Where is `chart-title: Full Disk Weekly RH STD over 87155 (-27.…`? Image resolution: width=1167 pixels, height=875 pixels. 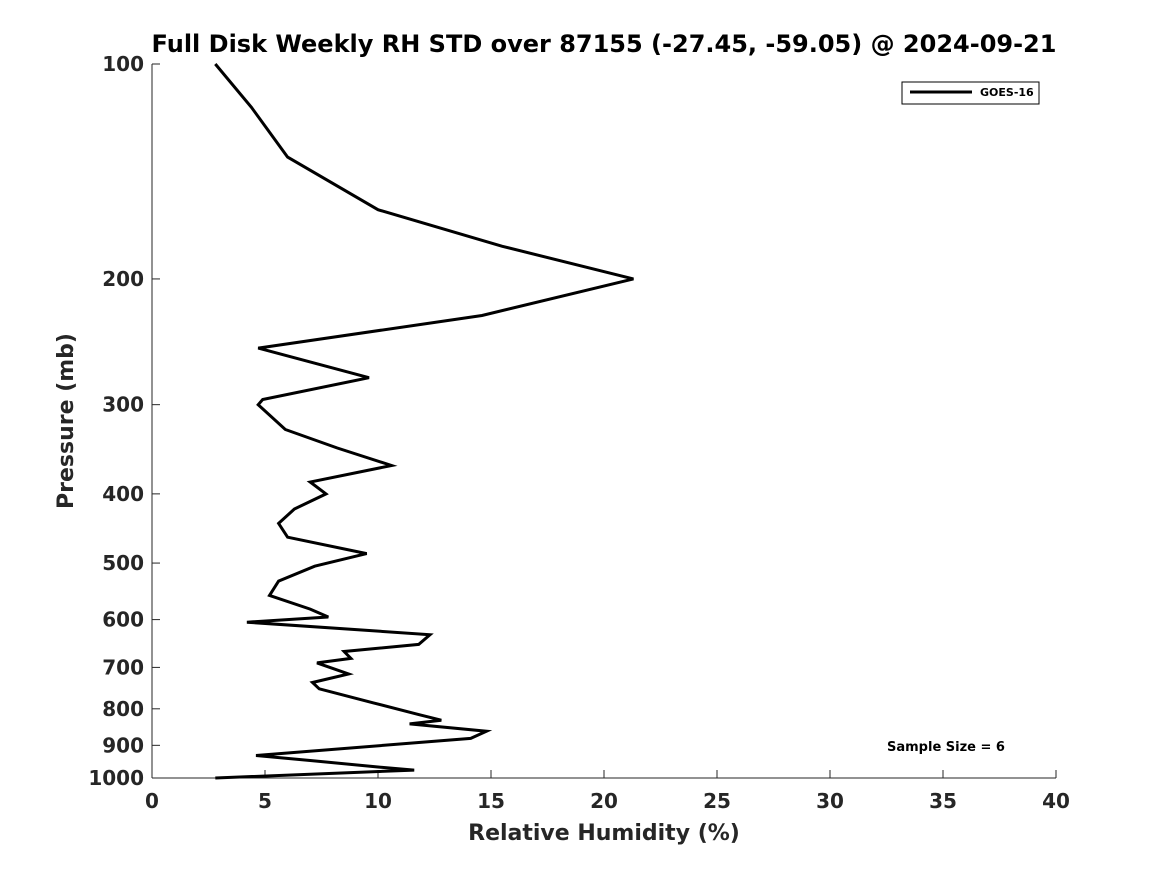
chart-title: Full Disk Weekly RH STD over 87155 (-27.… is located at coordinates (604, 44).